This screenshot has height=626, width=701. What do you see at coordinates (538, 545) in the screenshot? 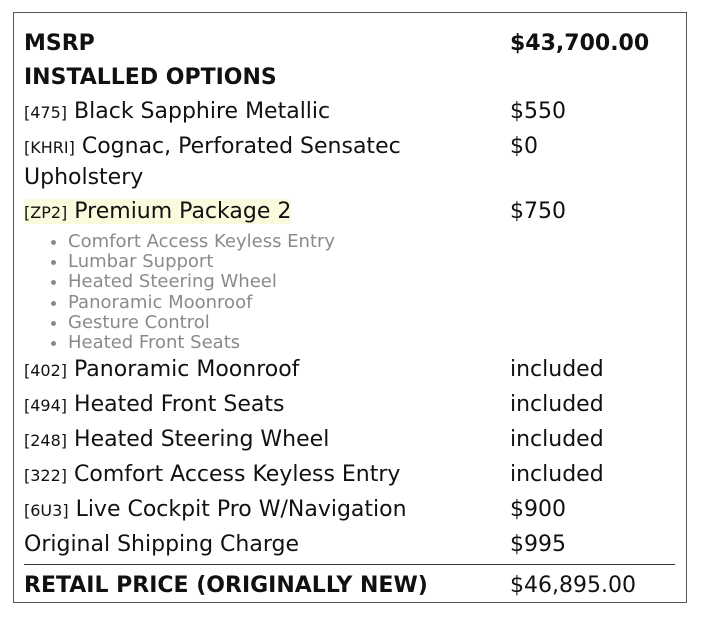
I see `shipping-value: $995` at bounding box center [538, 545].